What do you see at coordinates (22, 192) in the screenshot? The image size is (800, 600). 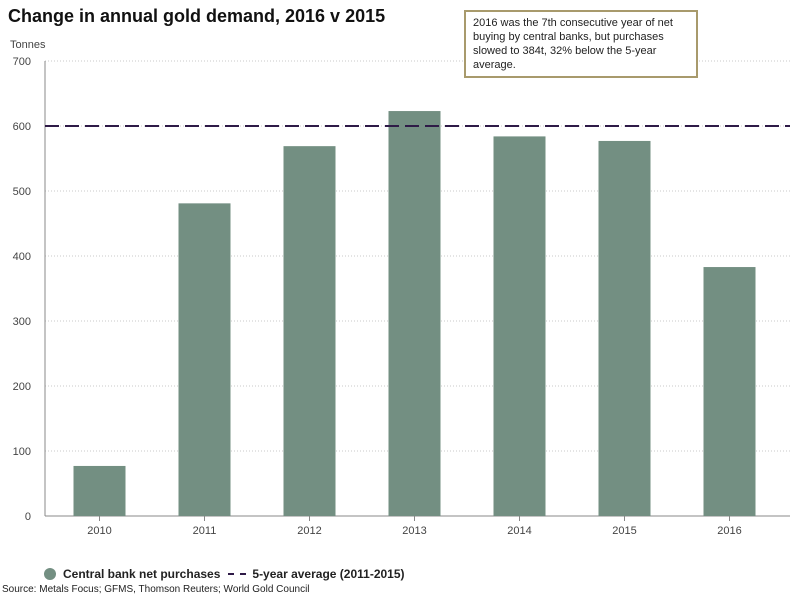 I see `y-tick-label: 500` at bounding box center [22, 192].